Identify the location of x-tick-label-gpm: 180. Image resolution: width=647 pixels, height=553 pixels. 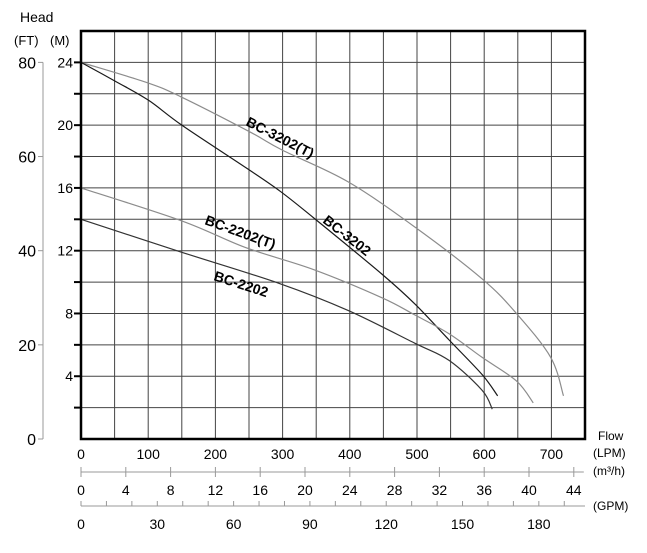
(539, 524).